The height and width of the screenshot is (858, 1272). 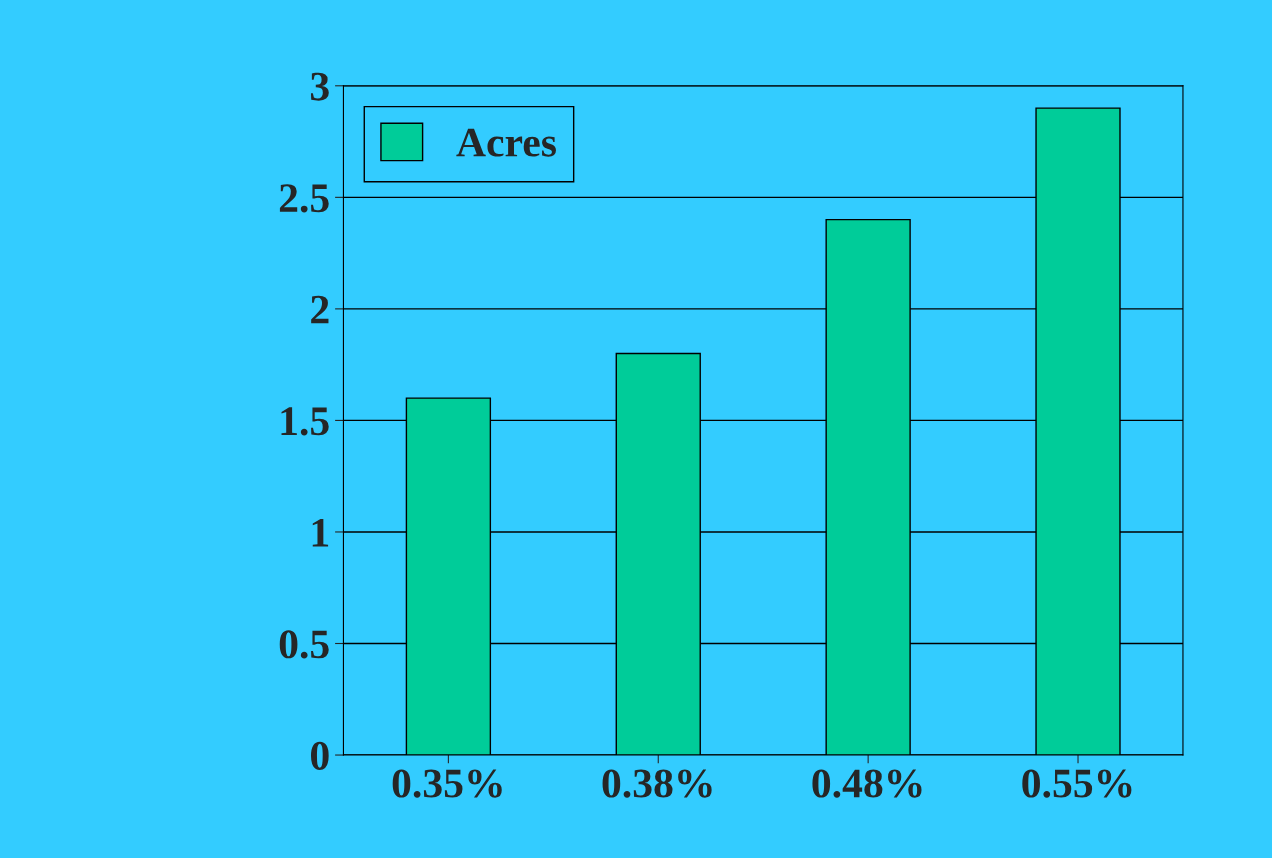 What do you see at coordinates (320, 532) in the screenshot?
I see `y-tick-label: 1` at bounding box center [320, 532].